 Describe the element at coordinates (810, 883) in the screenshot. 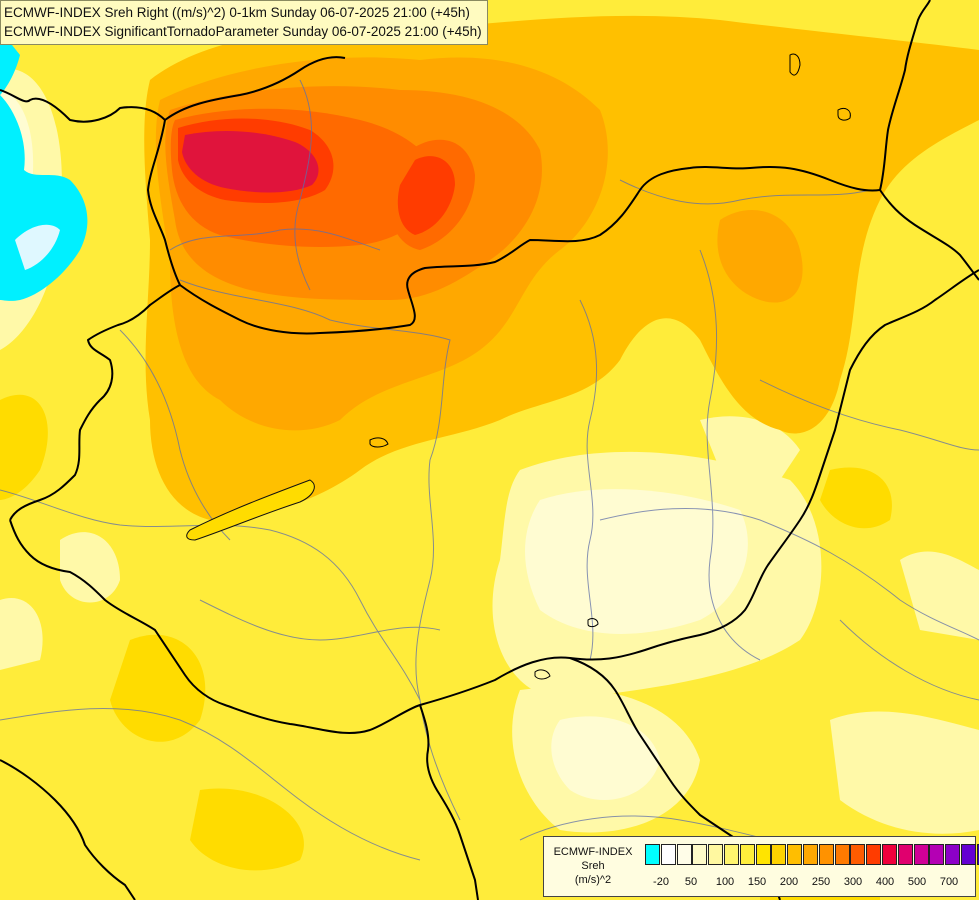

I see `legend-ticks: -20 50 100 150 200 250 300 400 500 700` at that location.